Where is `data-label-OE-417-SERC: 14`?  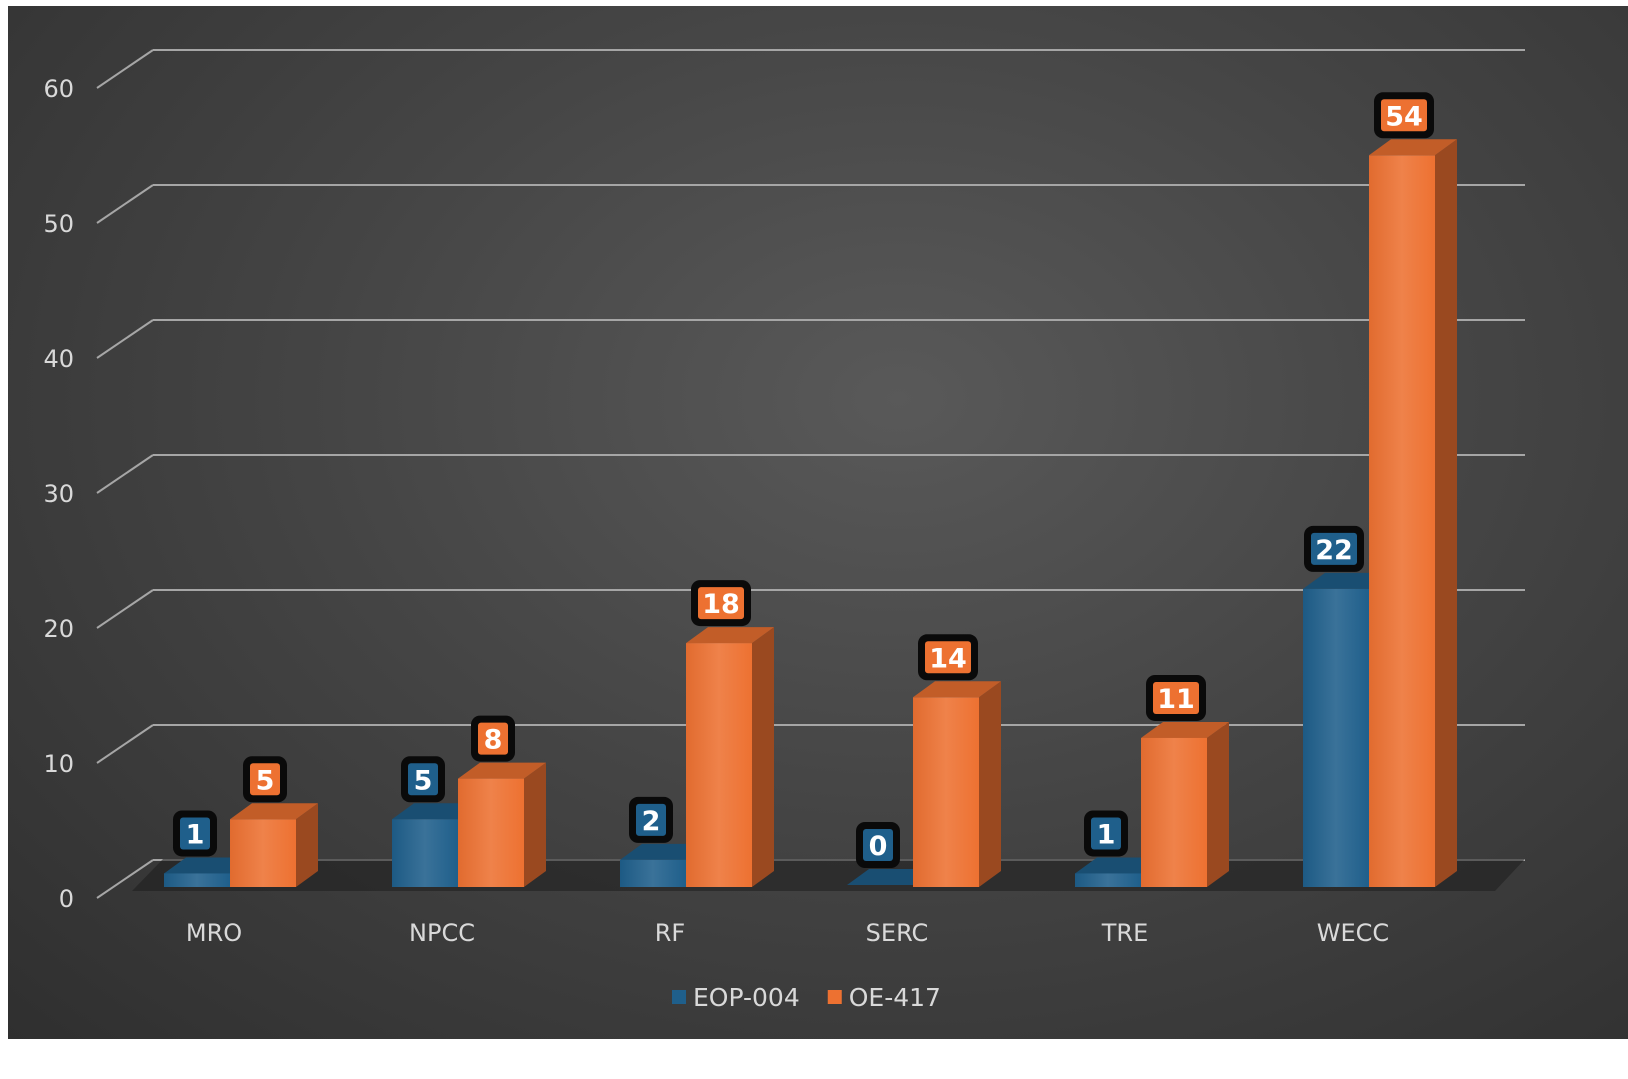
data-label-OE-417-SERC: 14 is located at coordinates (948, 657).